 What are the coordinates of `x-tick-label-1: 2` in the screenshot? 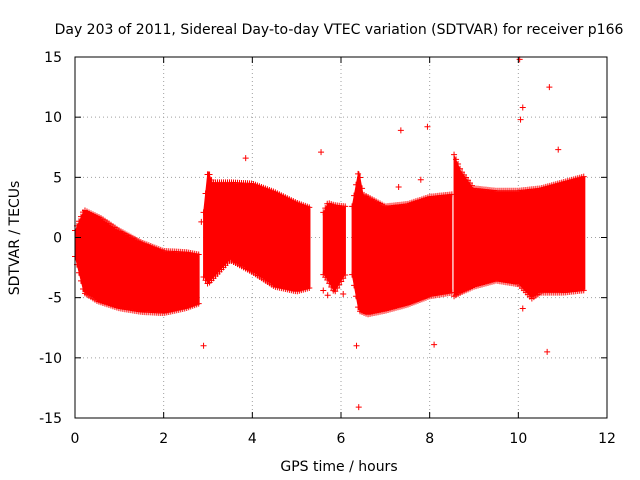 It's located at (163, 439).